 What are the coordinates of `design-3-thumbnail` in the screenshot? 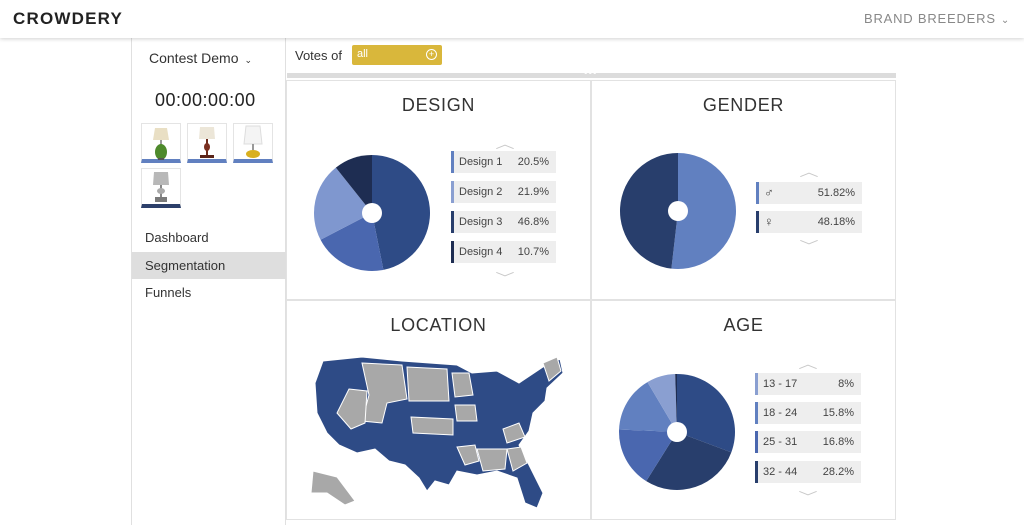 It's located at (253, 143).